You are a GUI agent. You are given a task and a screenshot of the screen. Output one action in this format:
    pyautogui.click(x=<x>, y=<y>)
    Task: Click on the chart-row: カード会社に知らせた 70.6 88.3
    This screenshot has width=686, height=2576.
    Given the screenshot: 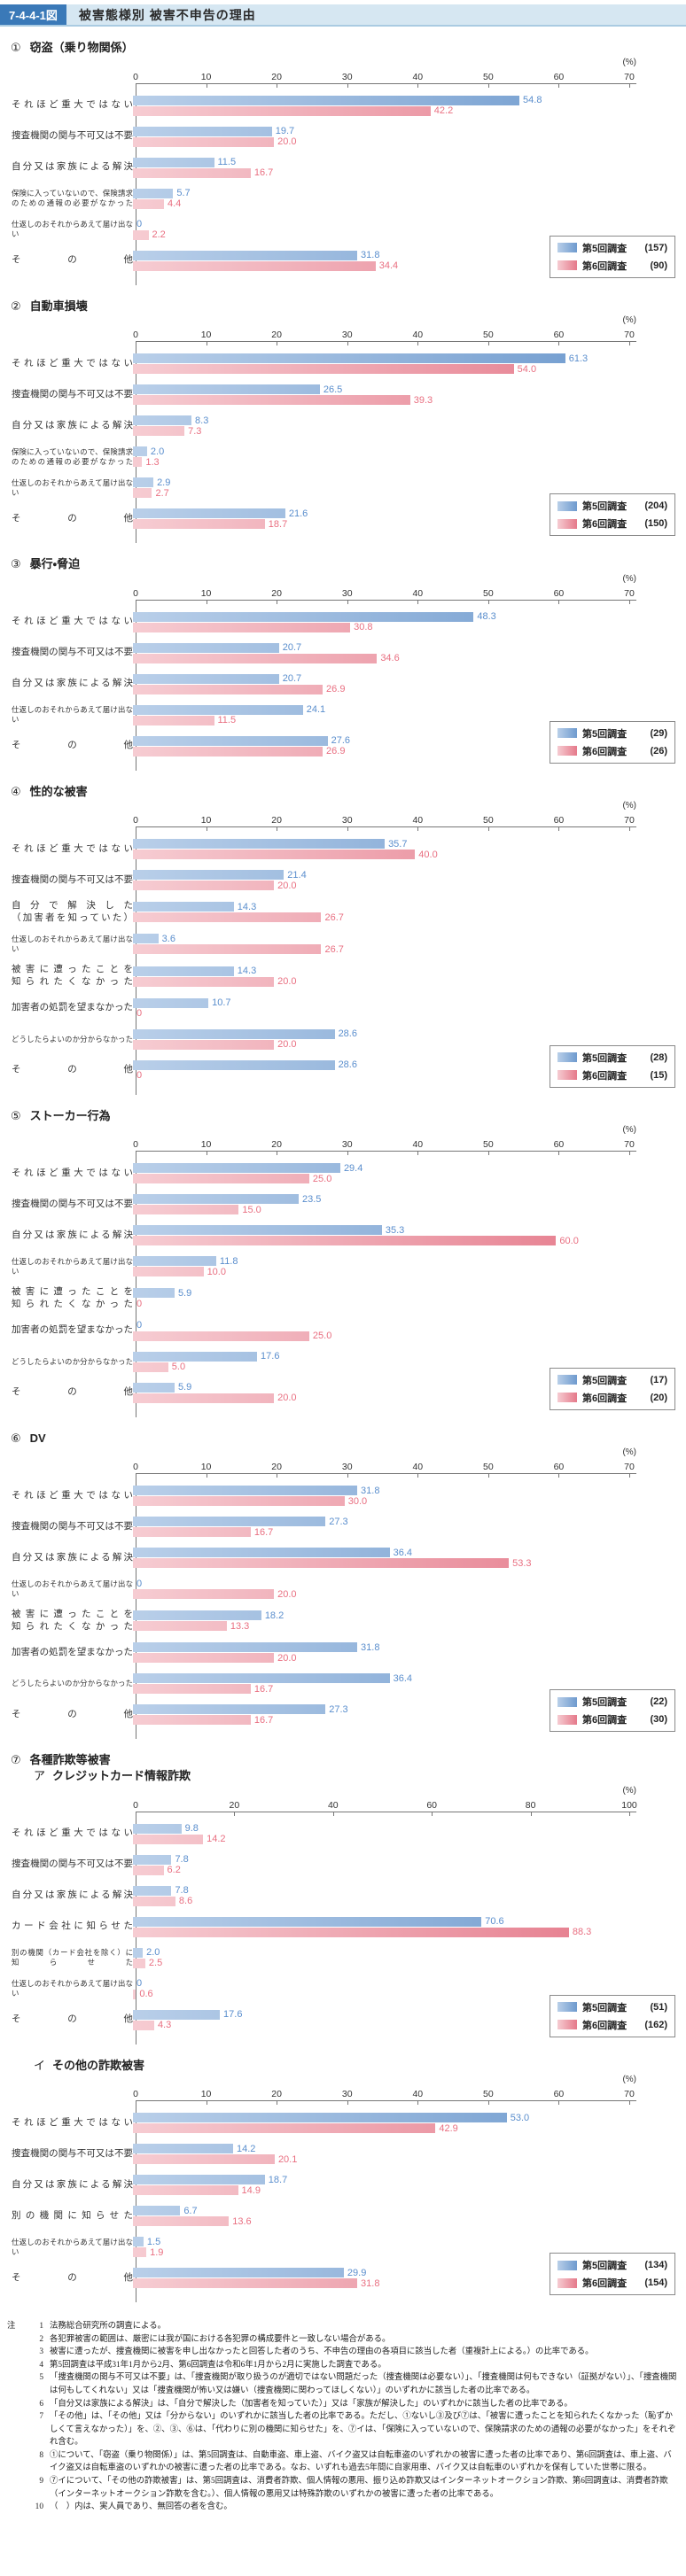 What is the action you would take?
    pyautogui.click(x=324, y=1927)
    